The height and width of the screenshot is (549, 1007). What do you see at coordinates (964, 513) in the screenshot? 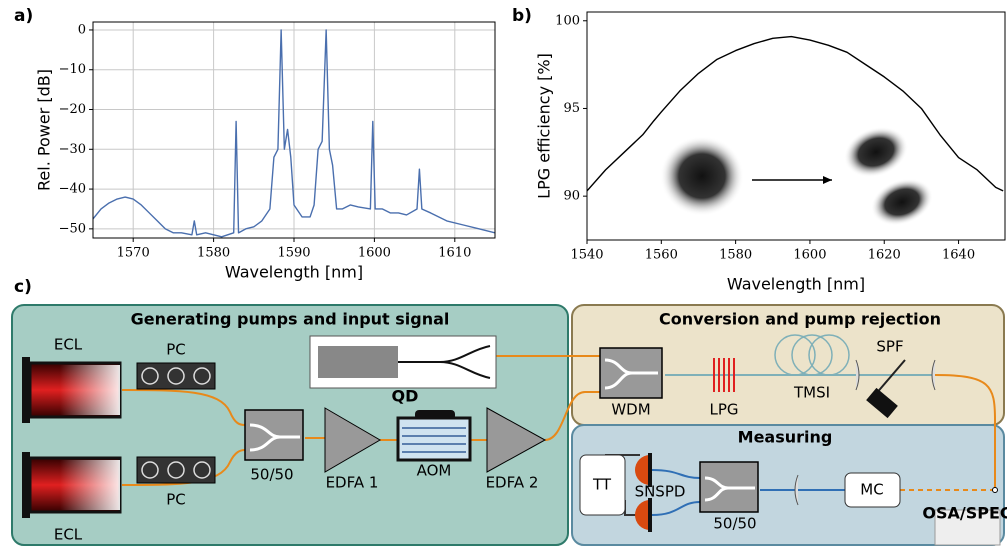
I see `label: OSA/SPEC` at bounding box center [964, 513].